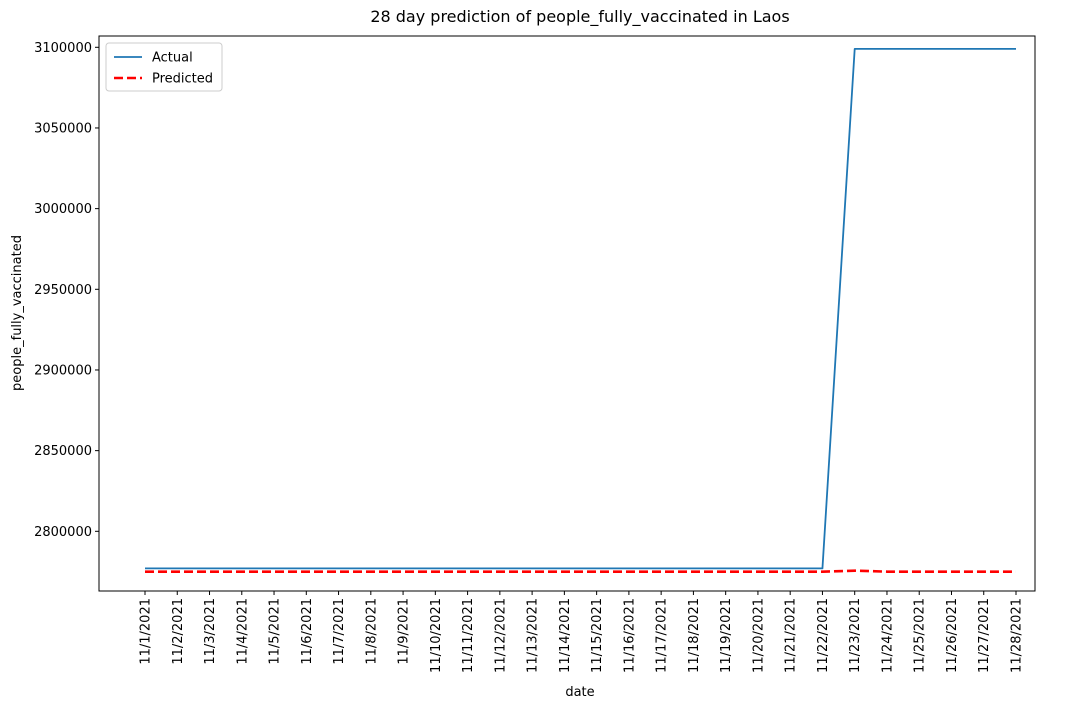  Describe the element at coordinates (580, 571) in the screenshot. I see `series-line-predicted` at that location.